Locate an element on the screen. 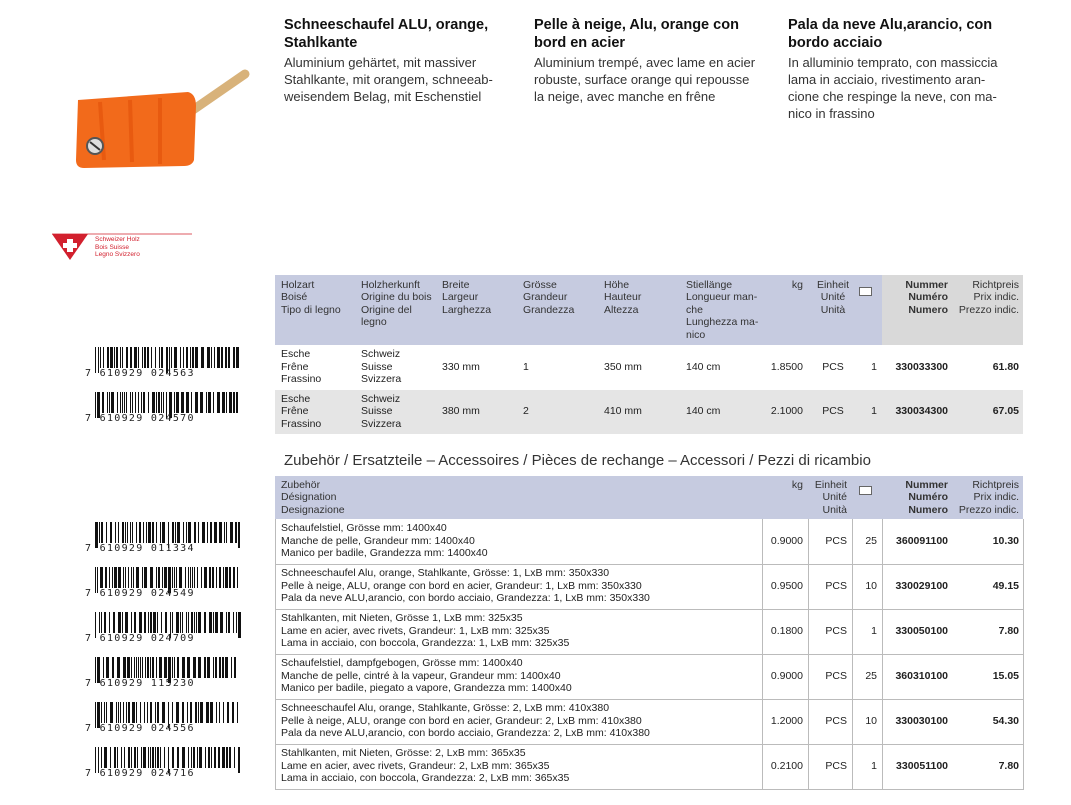 The image size is (1071, 805). table-cell-line: 1 is located at coordinates (874, 366).